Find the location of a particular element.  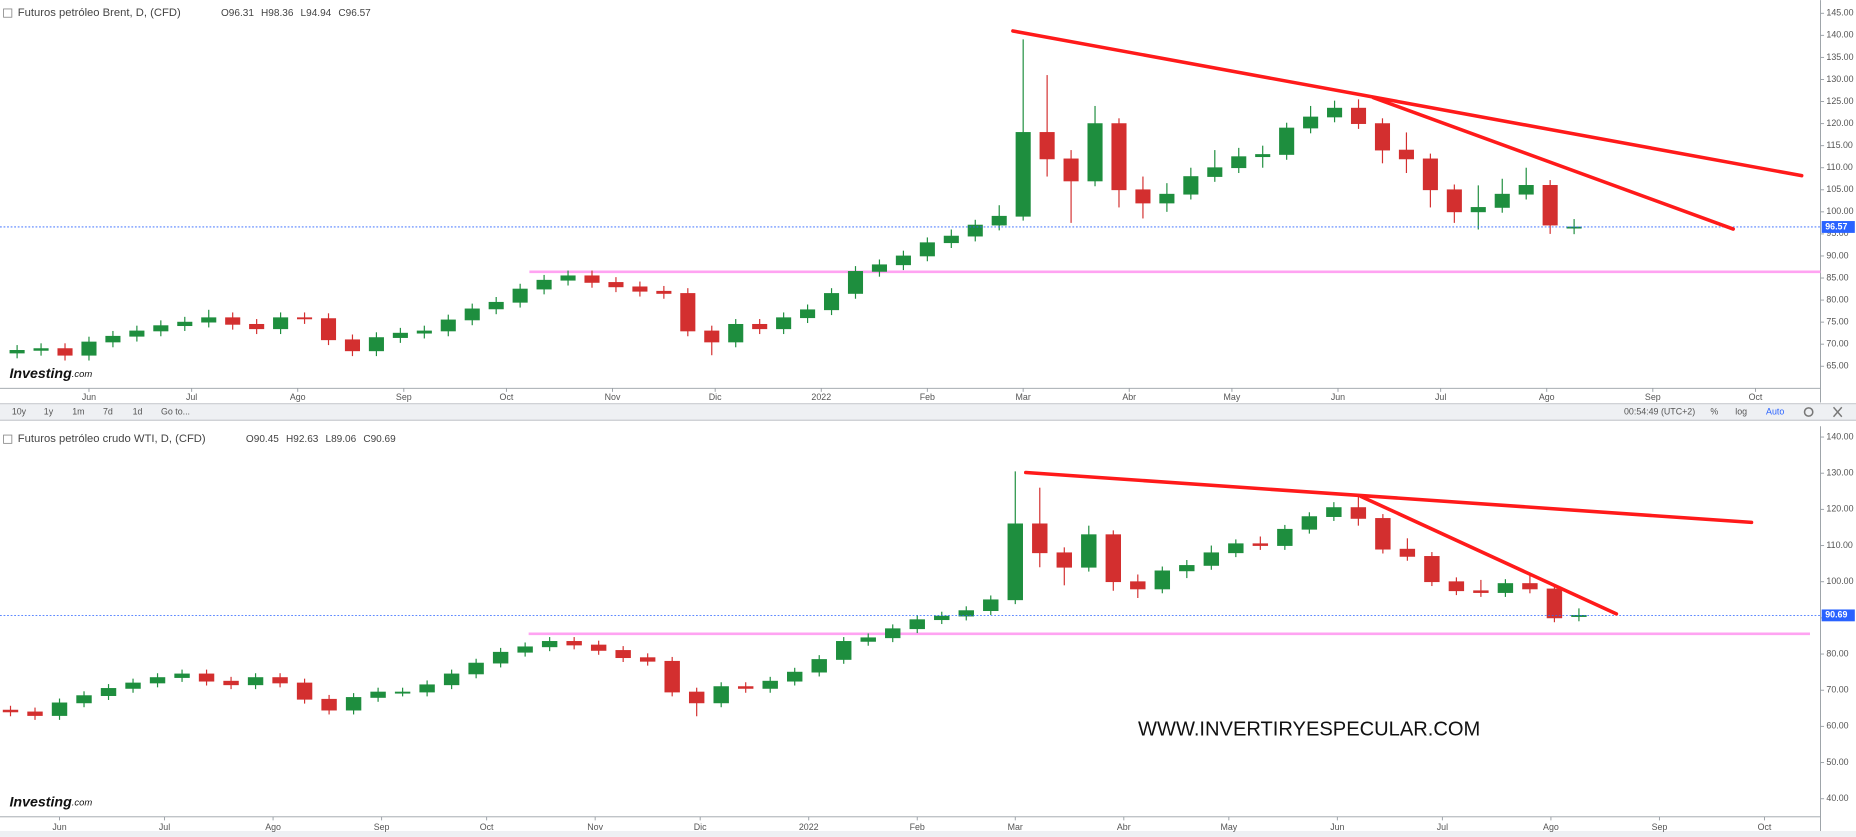

range-button: 1y is located at coordinates (49, 411).